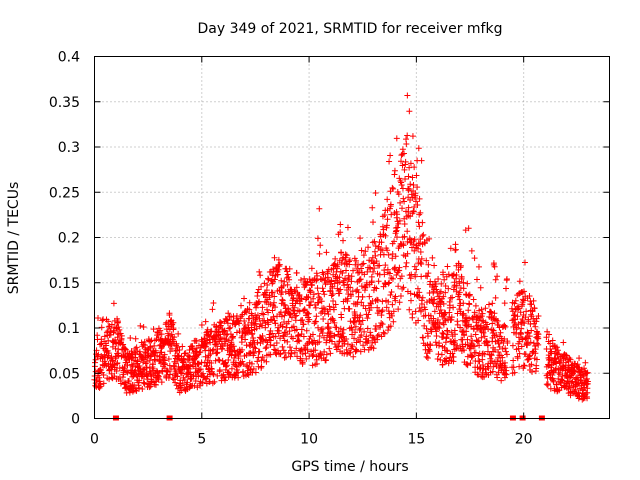 This screenshot has width=640, height=480. What do you see at coordinates (64, 193) in the screenshot?
I see `y-tick-label: 0.25` at bounding box center [64, 193].